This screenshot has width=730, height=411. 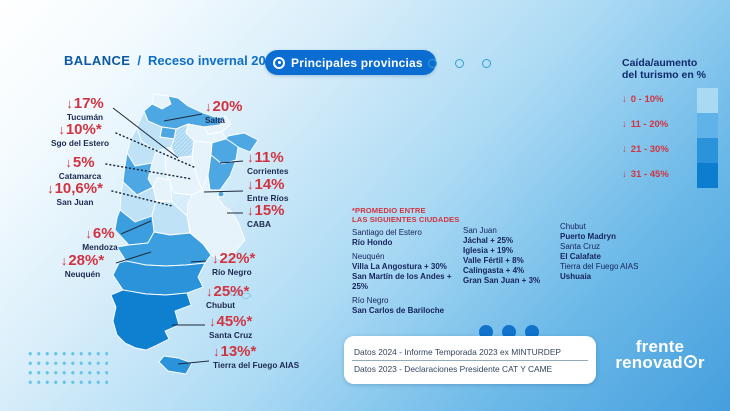 What do you see at coordinates (174, 236) in the screenshot?
I see `connector-lines` at bounding box center [174, 236].